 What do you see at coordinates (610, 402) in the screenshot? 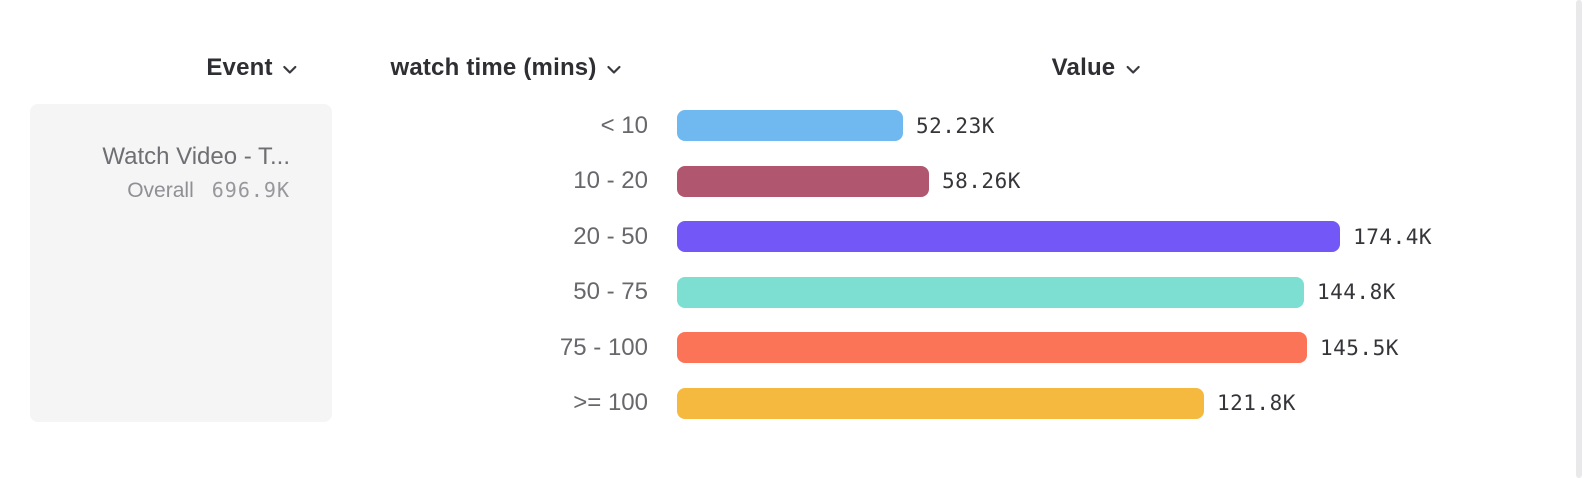
I see `category-label: >= 100` at bounding box center [610, 402].